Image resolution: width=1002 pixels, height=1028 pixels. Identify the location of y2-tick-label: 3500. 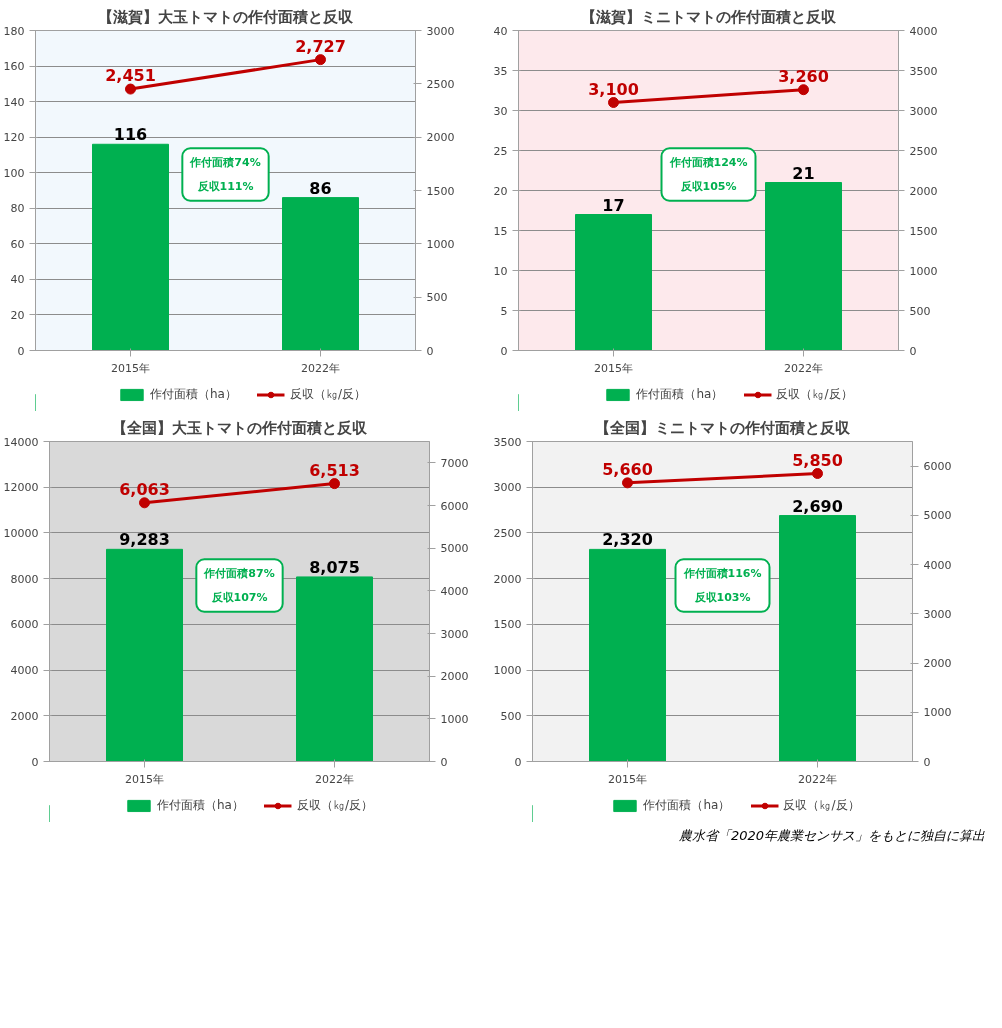
(923, 71).